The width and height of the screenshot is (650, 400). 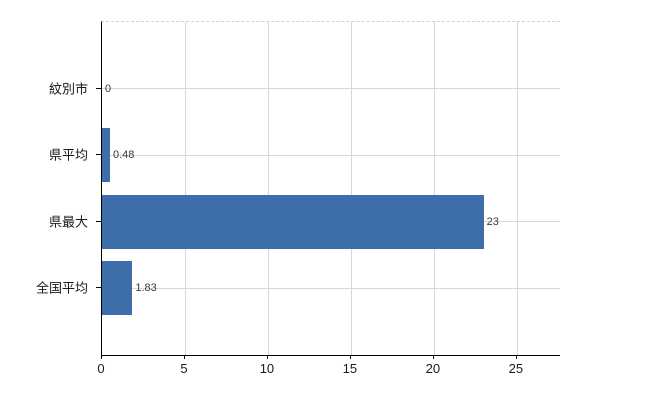 I want to click on category-label-県最大: 県最大, so click(x=68, y=222).